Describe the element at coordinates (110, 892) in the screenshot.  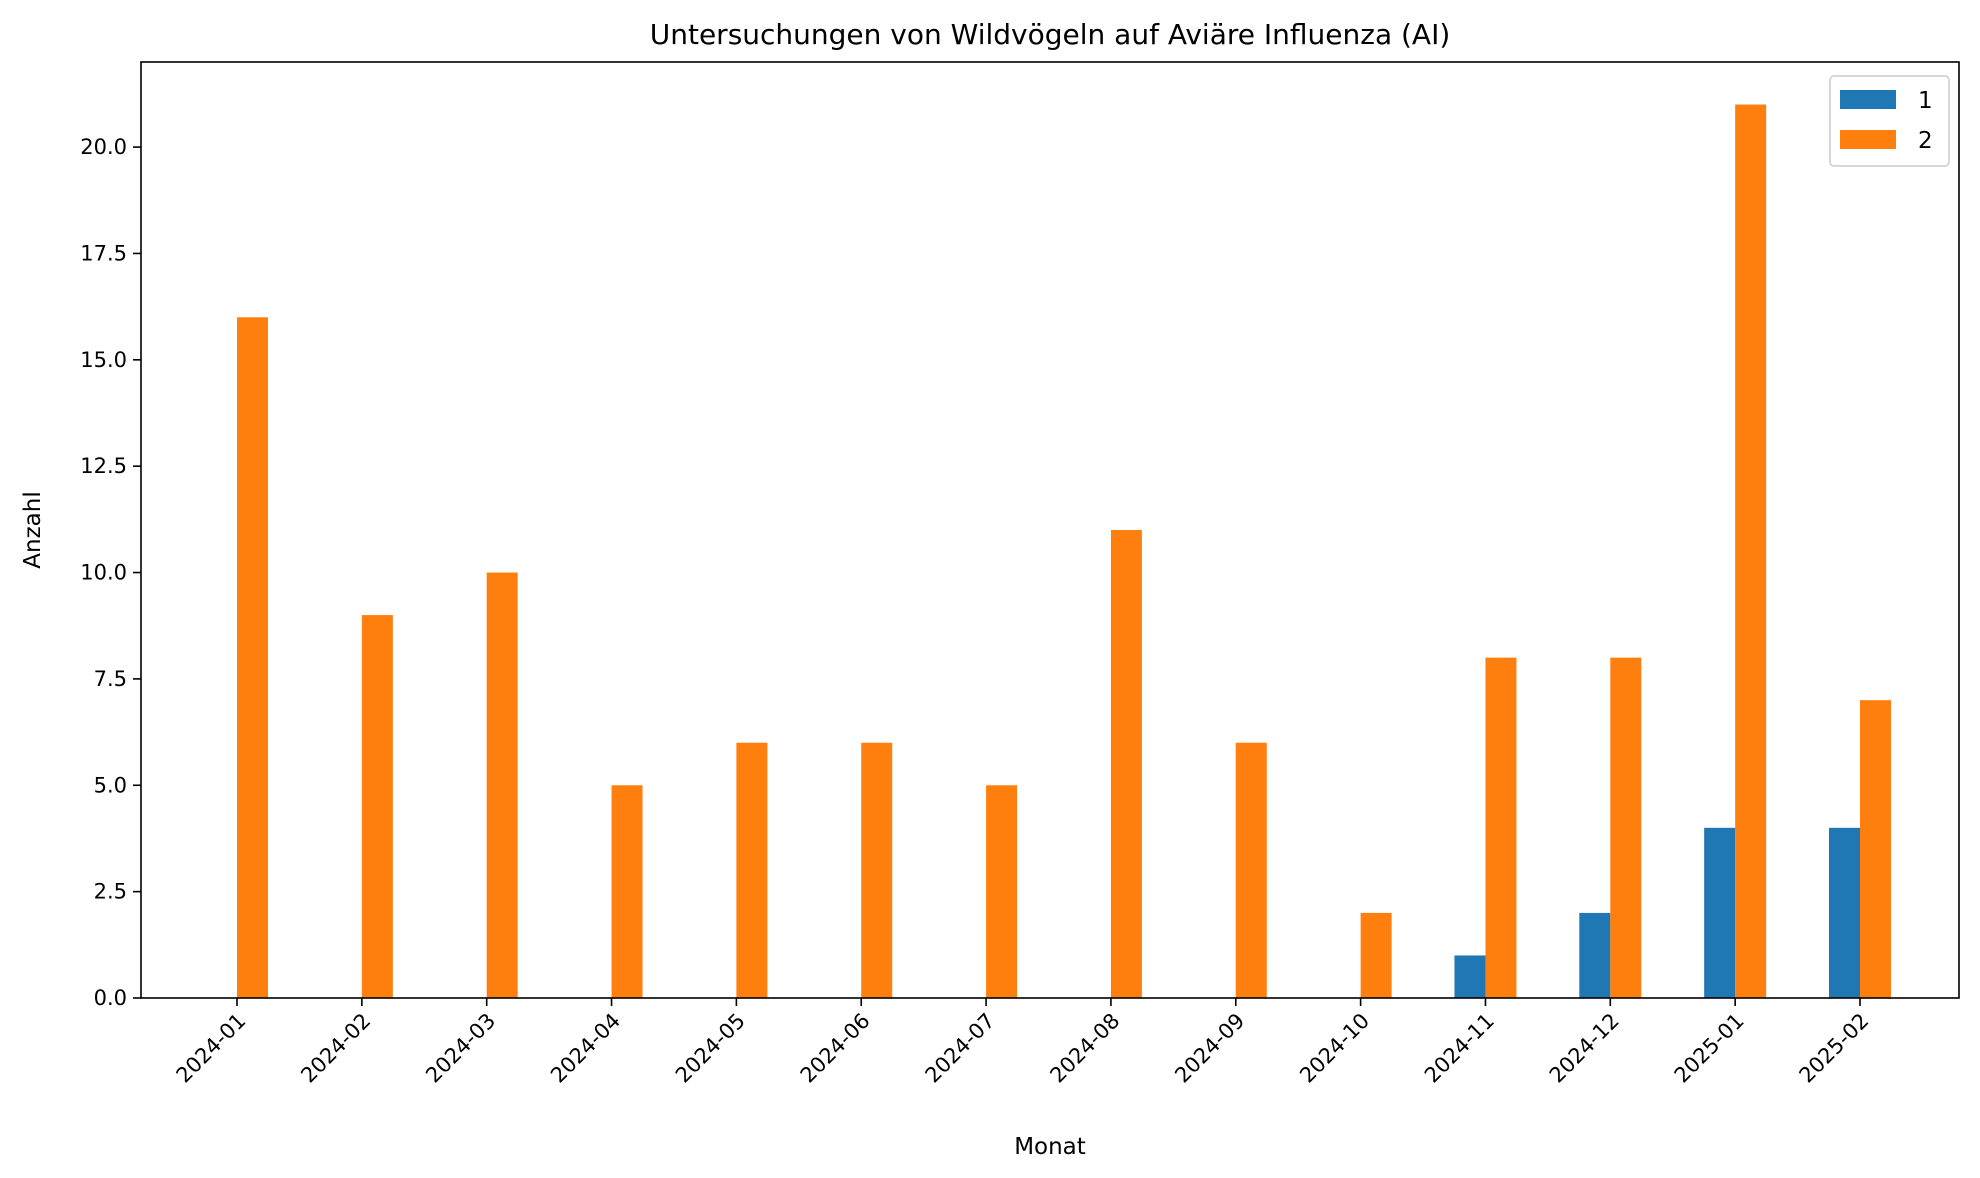
I see `y-tick-label: 2.5` at that location.